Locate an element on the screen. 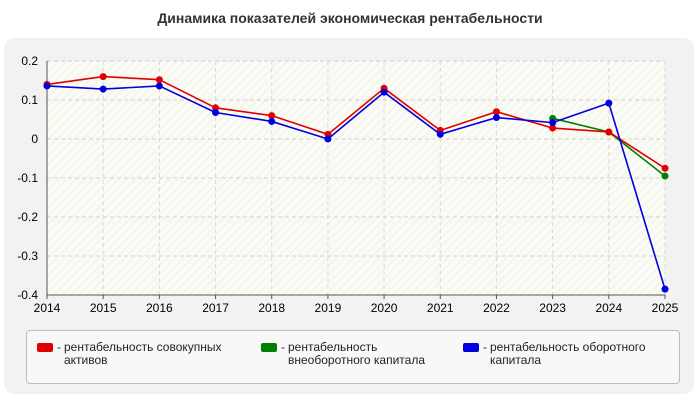 This screenshot has height=400, width=700. x-tick-label: 2025 is located at coordinates (665, 308).